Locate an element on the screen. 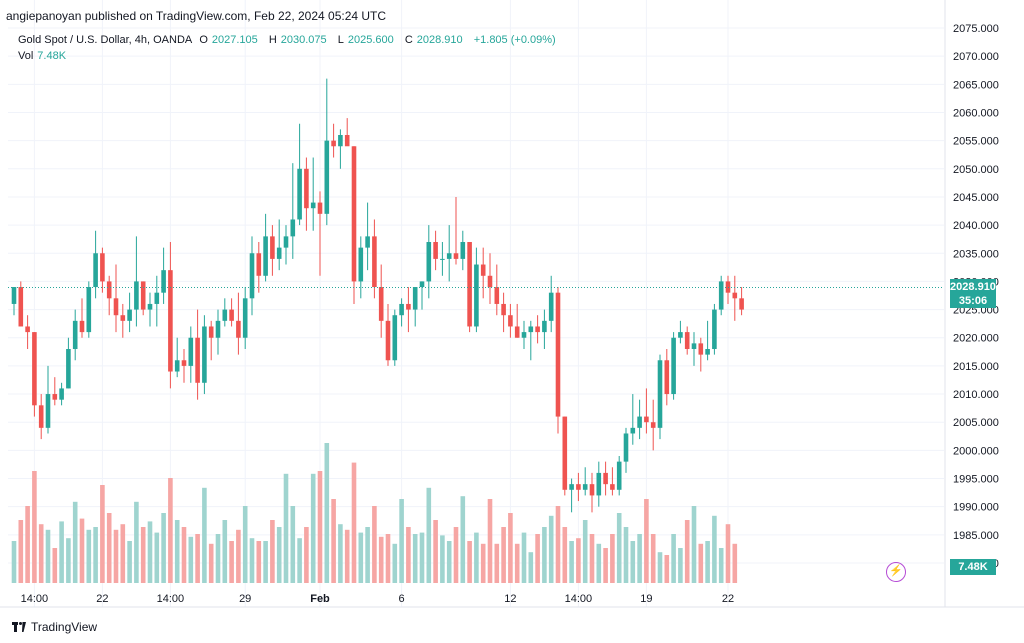 This screenshot has height=643, width=1024. open-value: 2027.105 is located at coordinates (234, 40).